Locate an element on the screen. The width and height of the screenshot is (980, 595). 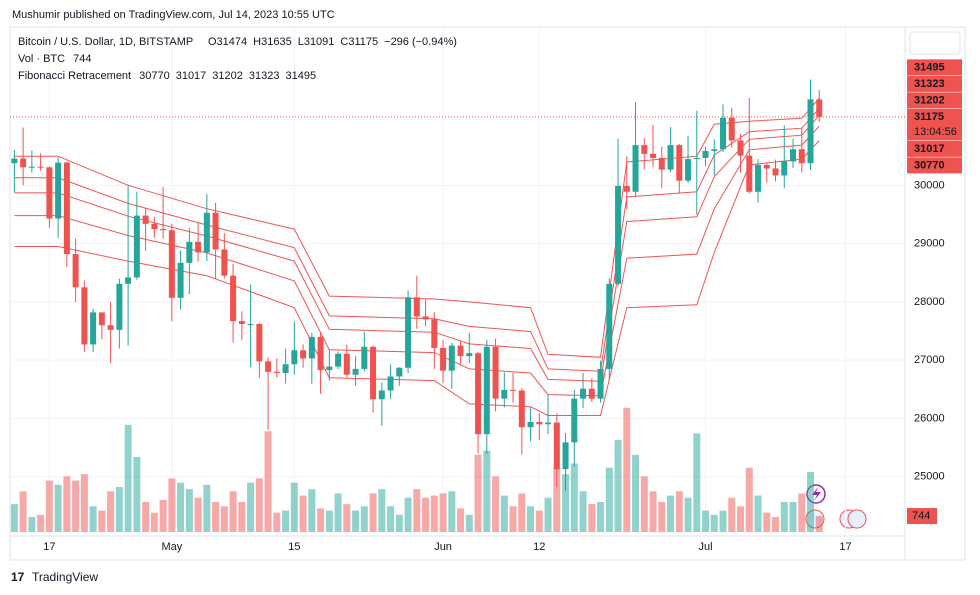
footer-text: TradingView is located at coordinates (65, 577).